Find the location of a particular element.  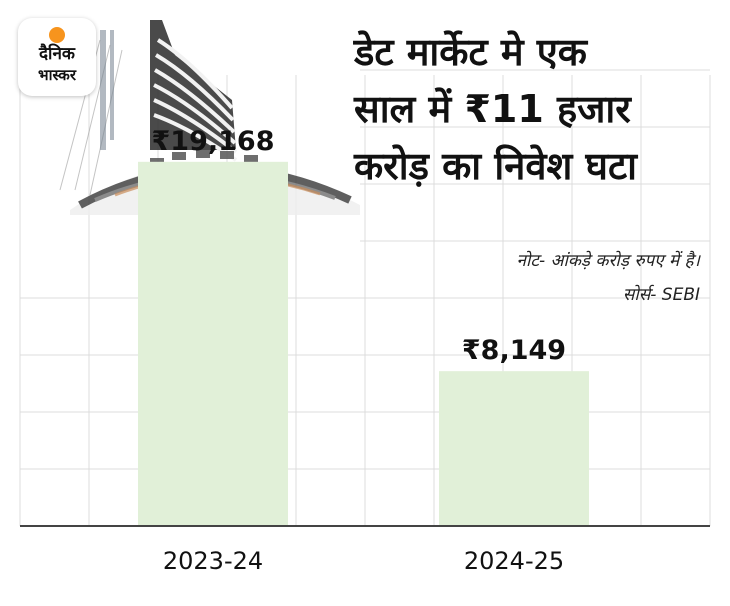

data-label-2023-24: ₹19,168 is located at coordinates (213, 141).